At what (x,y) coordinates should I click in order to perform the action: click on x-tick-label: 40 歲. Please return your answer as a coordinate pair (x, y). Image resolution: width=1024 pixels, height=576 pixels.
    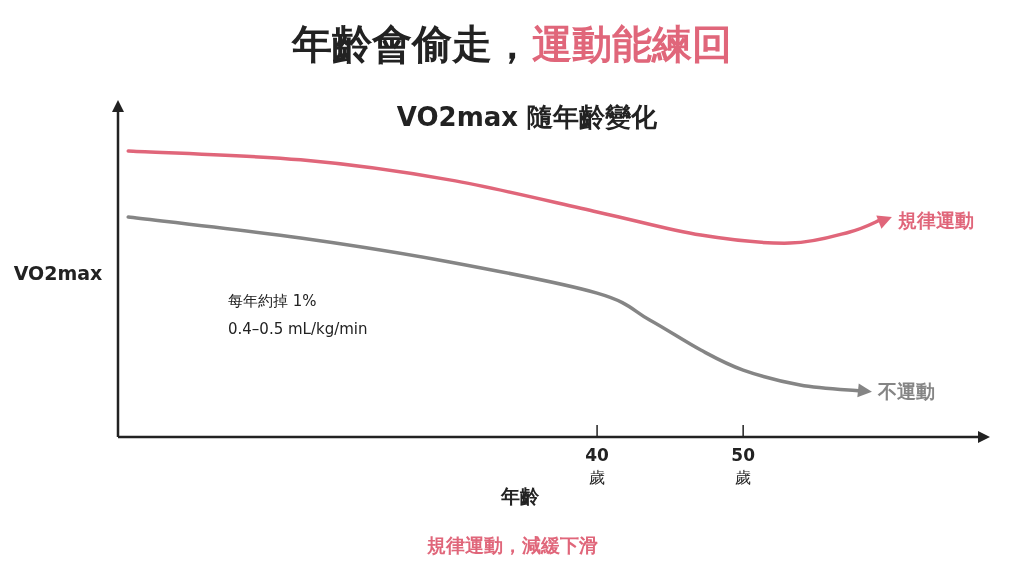
    Looking at the image, I should click on (597, 466).